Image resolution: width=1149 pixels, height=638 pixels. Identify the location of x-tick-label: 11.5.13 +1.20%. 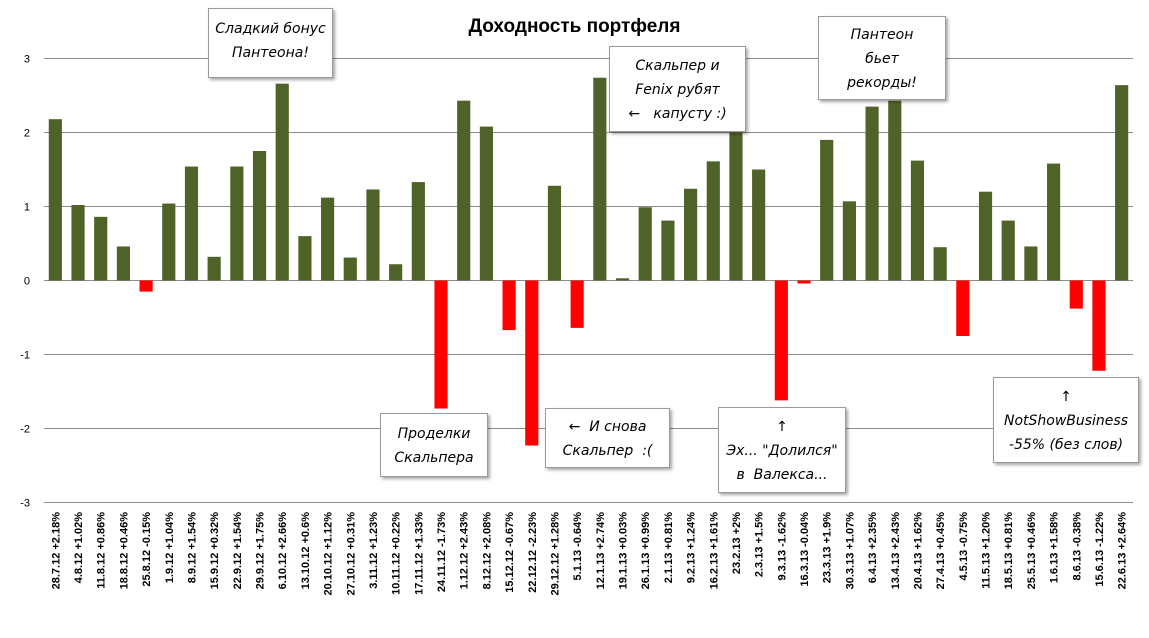
(987, 550).